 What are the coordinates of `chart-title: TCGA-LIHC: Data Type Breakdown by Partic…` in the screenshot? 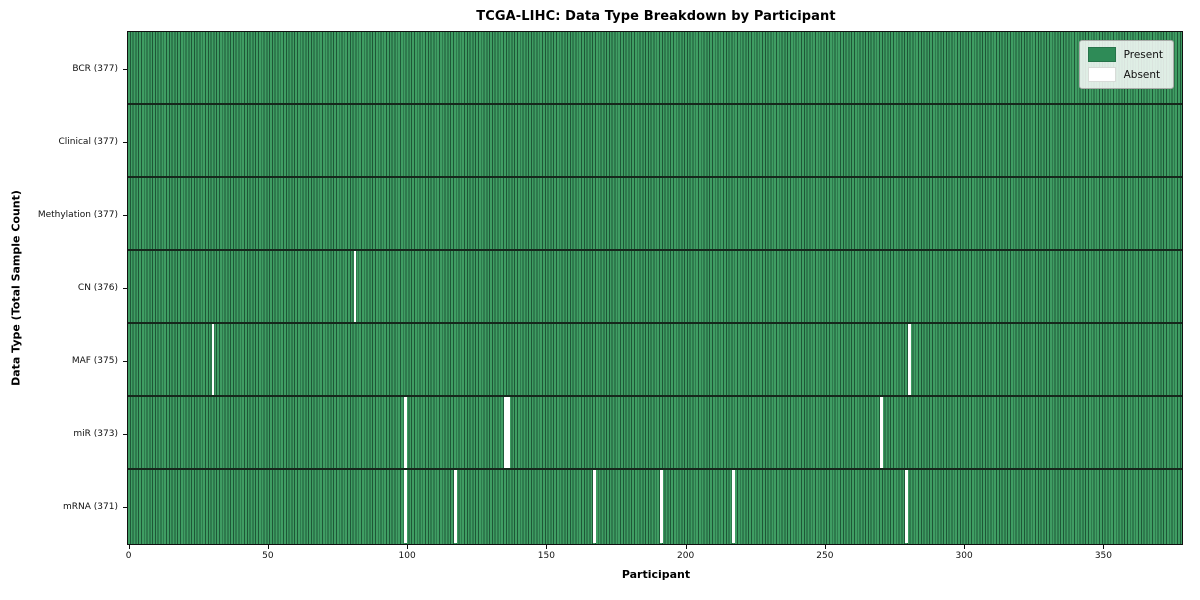 It's located at (656, 16).